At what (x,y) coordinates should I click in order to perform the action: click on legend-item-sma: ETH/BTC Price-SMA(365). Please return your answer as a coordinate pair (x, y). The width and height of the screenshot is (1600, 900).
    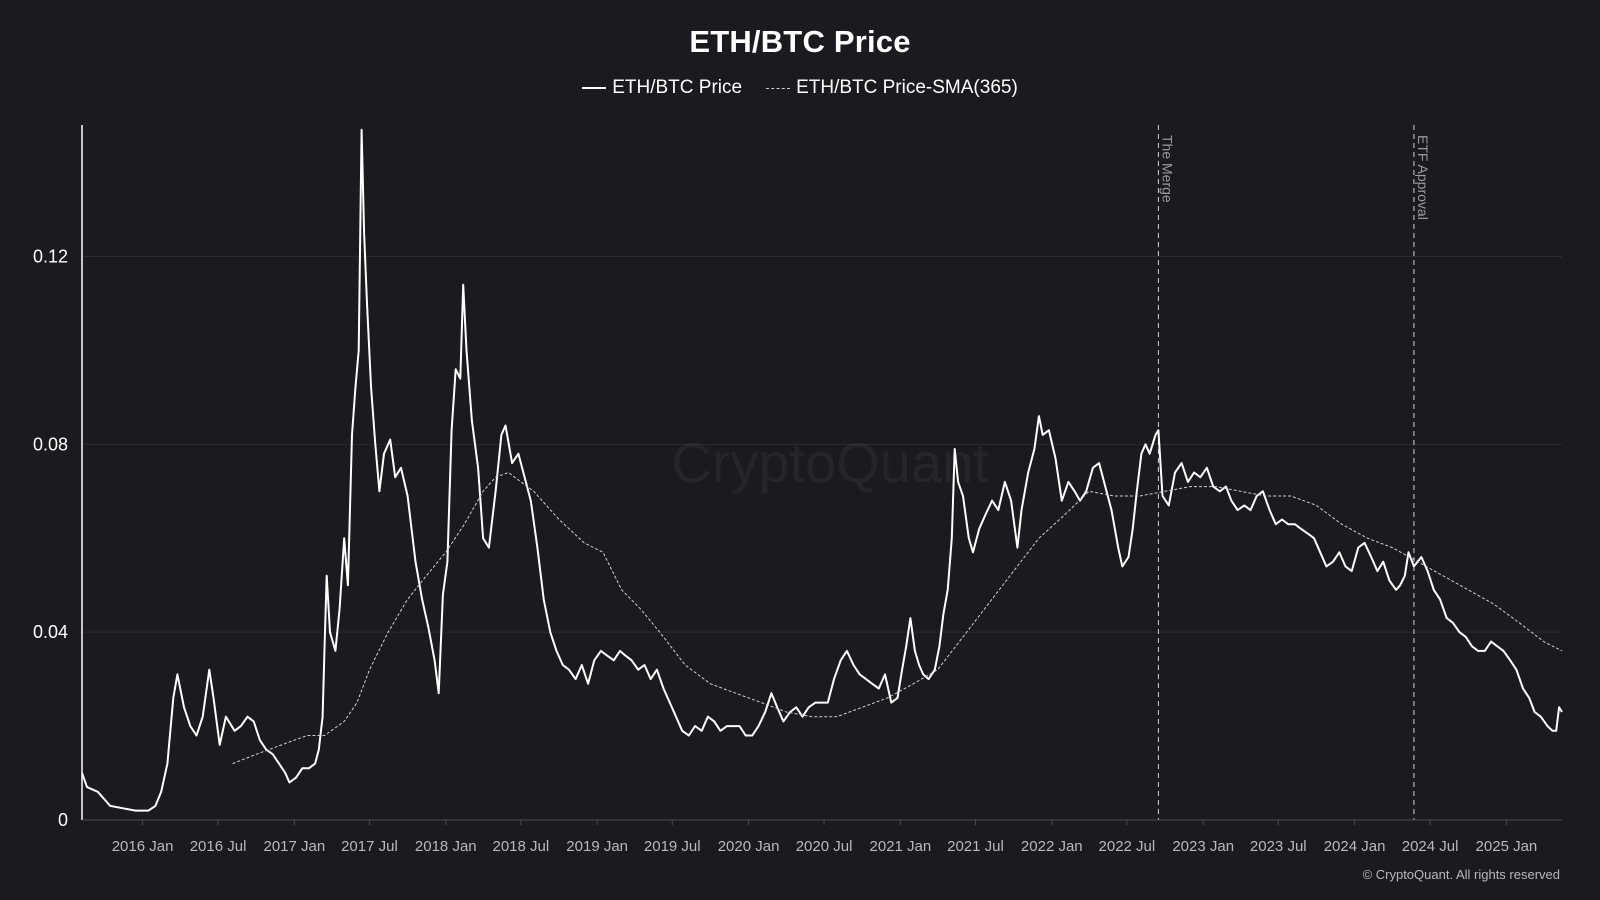
    Looking at the image, I should click on (892, 88).